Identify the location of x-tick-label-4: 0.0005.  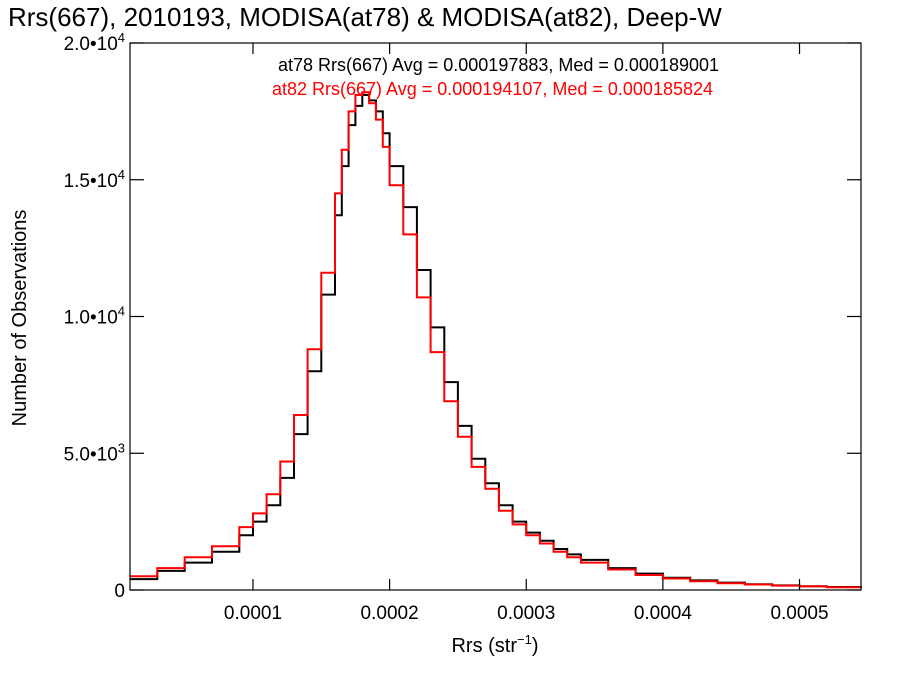
(799, 613).